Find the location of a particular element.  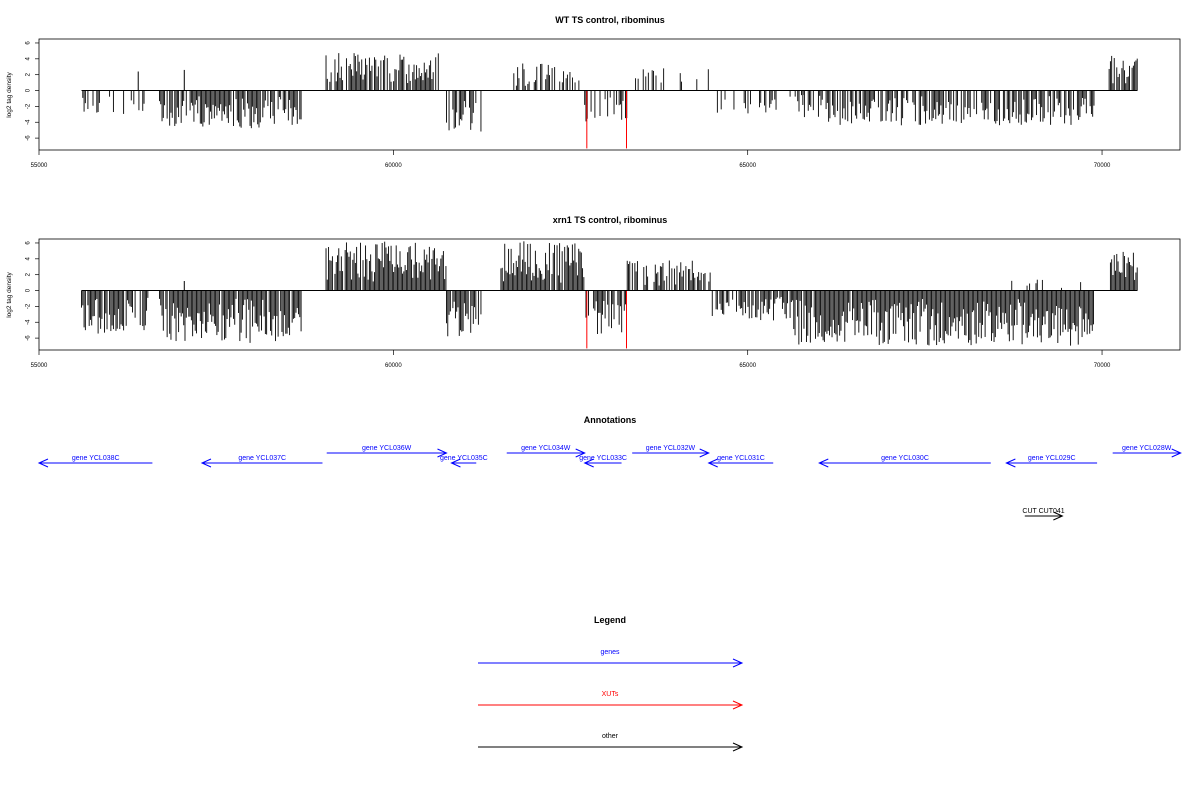

feature-label: gene YCL030C is located at coordinates (905, 458).